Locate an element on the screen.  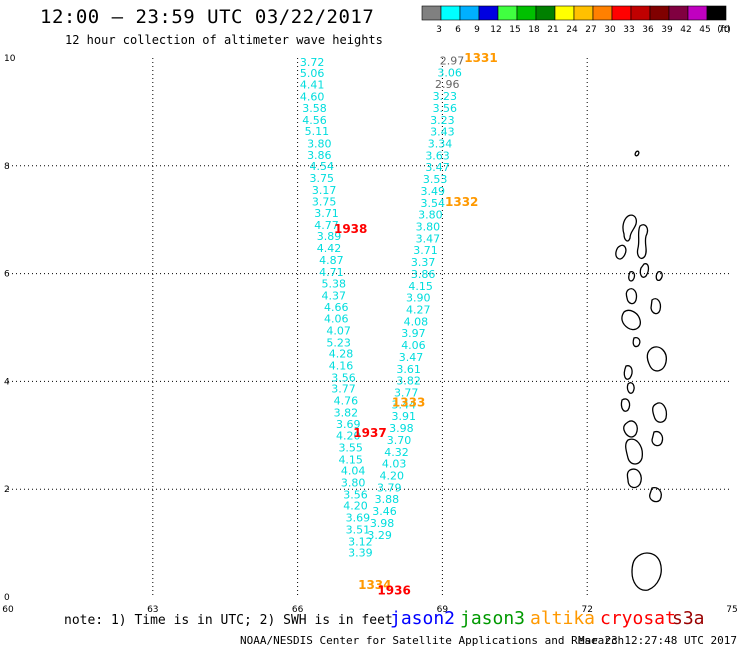
wave-height-point: 4.16 is located at coordinates (341, 366).